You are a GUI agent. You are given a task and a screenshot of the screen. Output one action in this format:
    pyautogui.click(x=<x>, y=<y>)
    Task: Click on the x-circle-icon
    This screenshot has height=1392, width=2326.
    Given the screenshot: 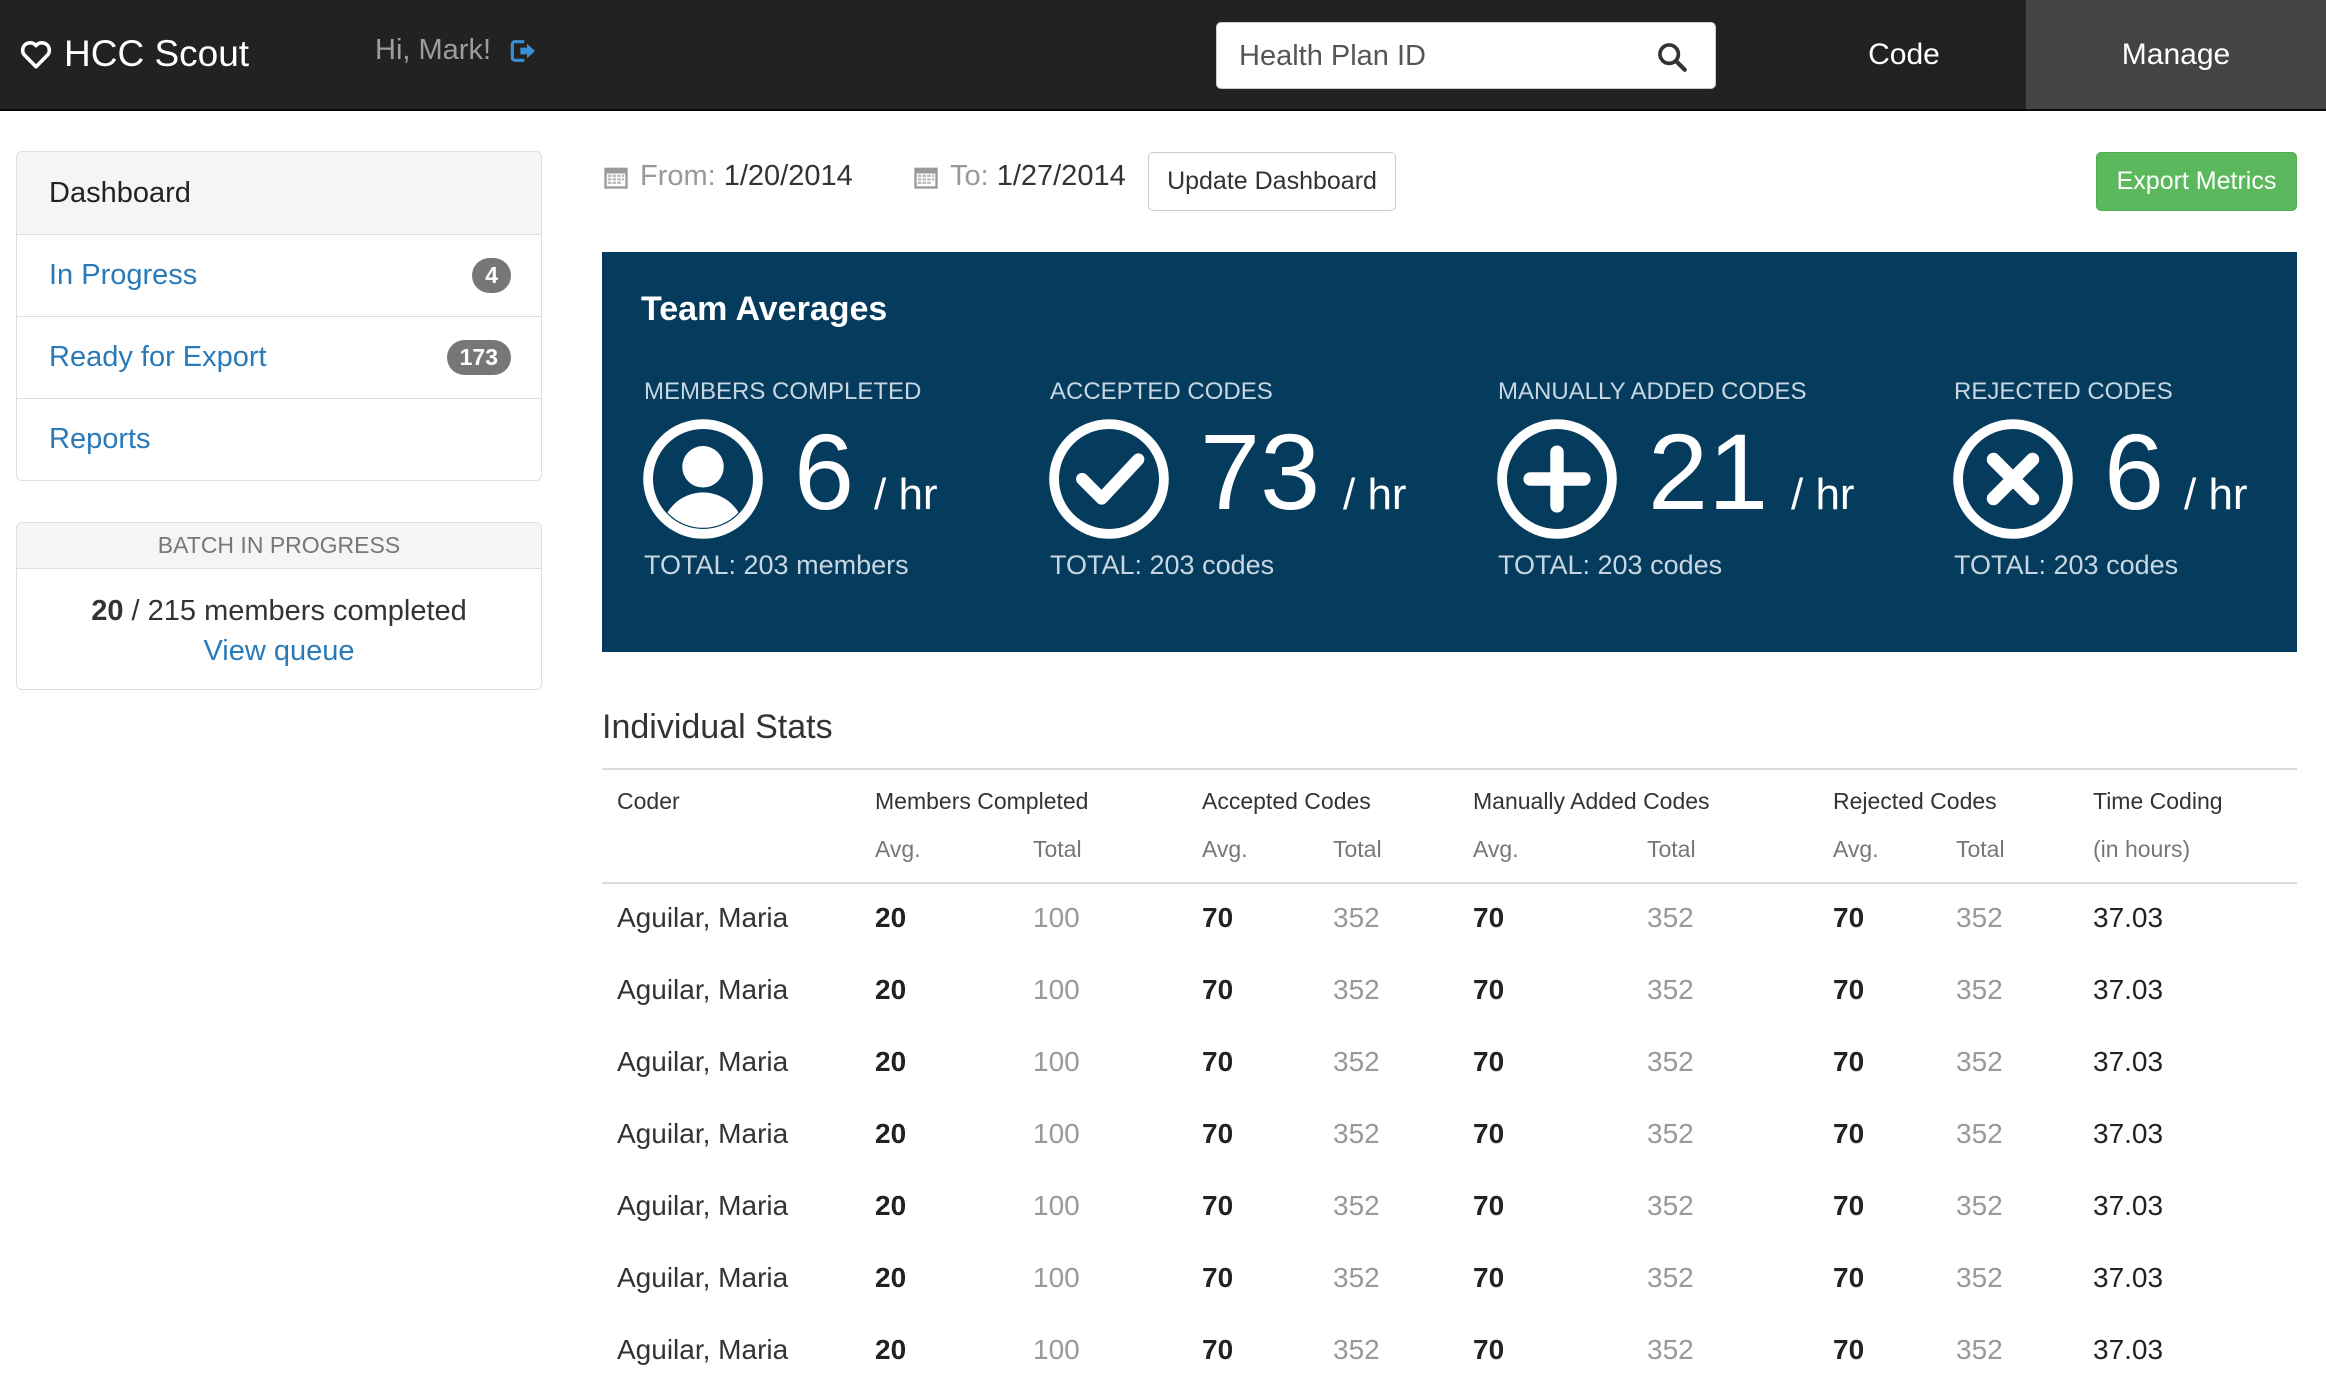 What is the action you would take?
    pyautogui.click(x=2013, y=479)
    